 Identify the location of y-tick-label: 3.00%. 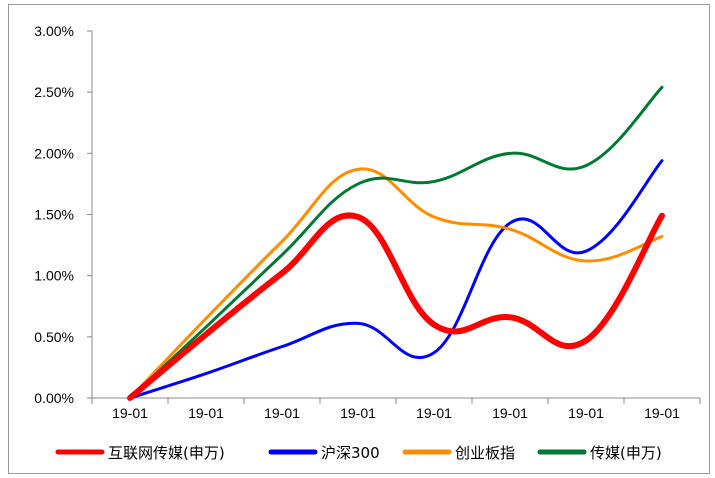
(54, 31).